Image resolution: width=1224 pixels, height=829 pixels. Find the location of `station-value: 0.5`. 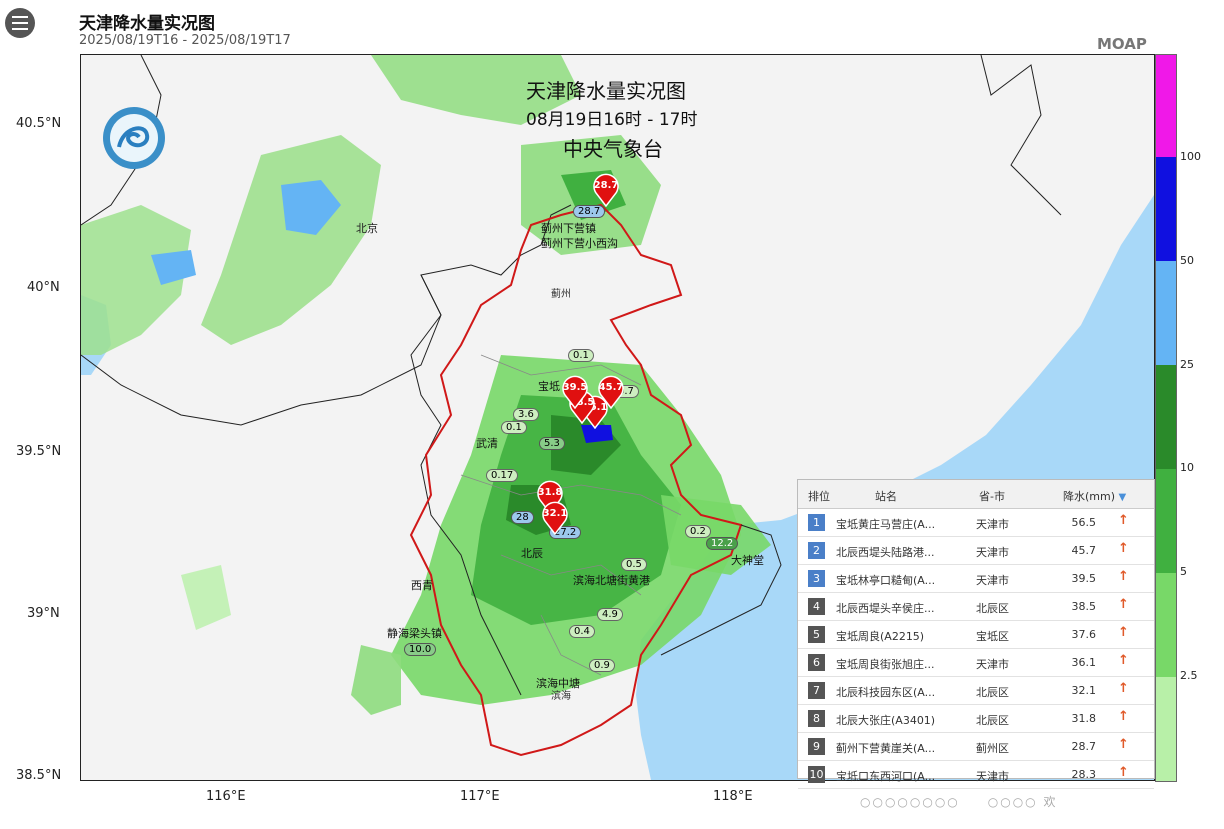

station-value: 0.5 is located at coordinates (634, 564).